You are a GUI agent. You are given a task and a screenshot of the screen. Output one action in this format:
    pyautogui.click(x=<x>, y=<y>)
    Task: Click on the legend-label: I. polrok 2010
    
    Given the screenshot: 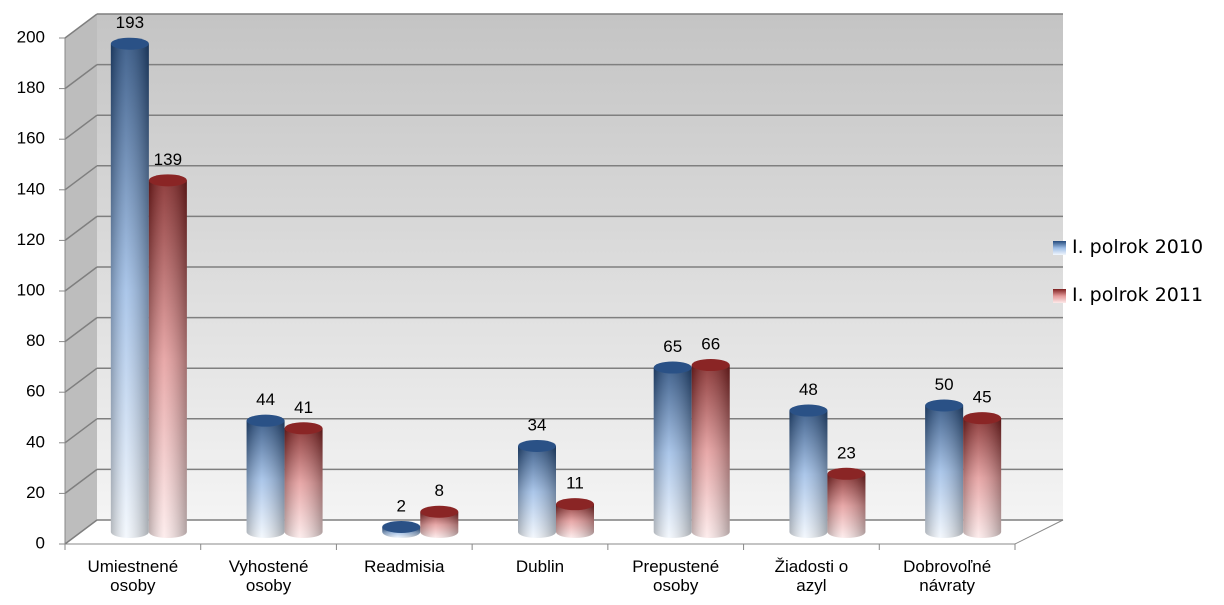 What is the action you would take?
    pyautogui.click(x=1138, y=247)
    